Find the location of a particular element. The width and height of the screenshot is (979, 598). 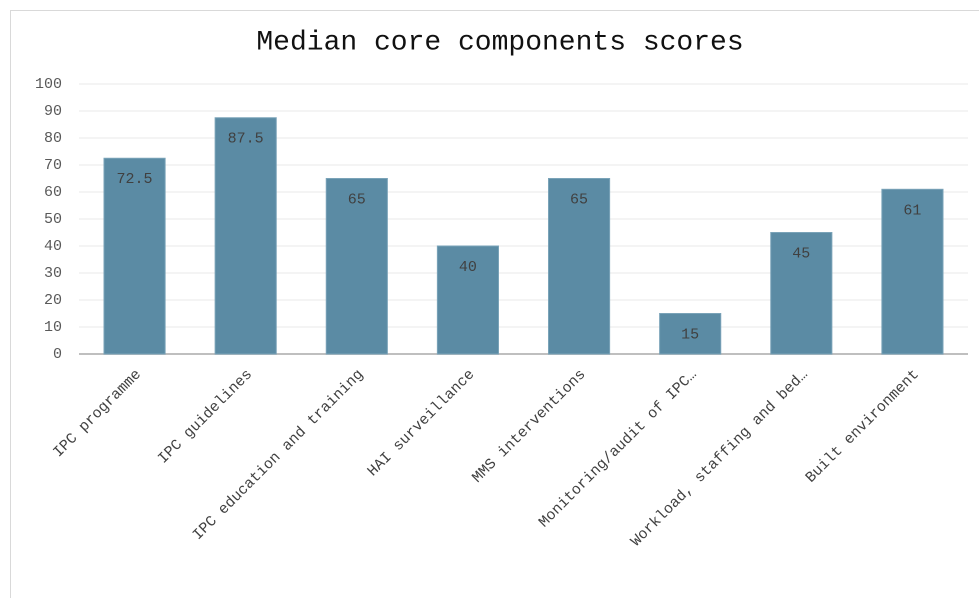

data-label: 15 is located at coordinates (690, 334).